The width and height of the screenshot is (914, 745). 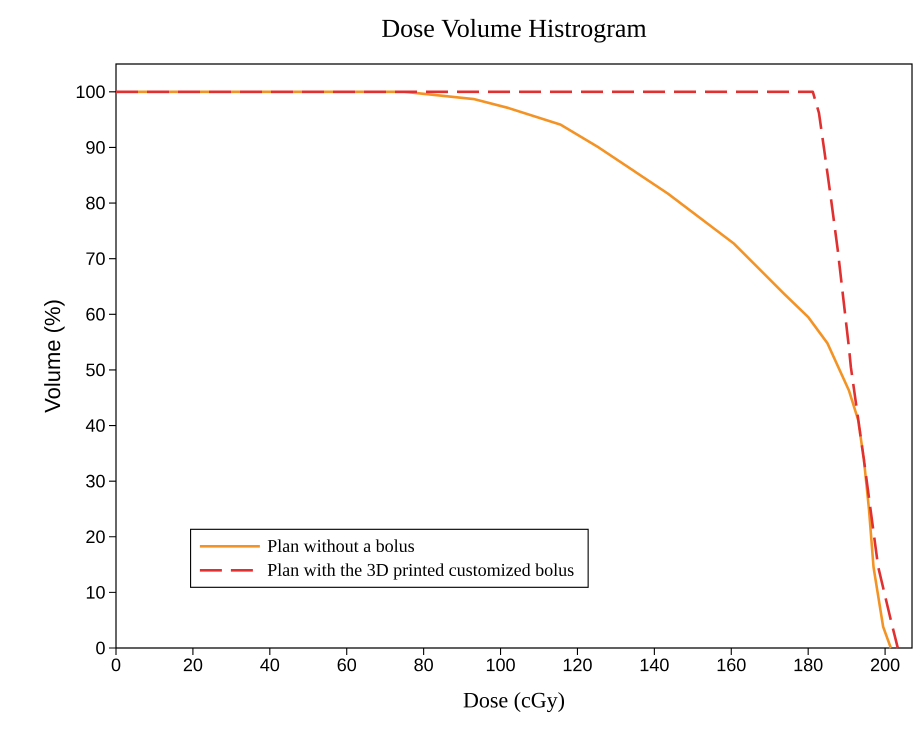 What do you see at coordinates (95, 592) in the screenshot?
I see `y-tick-label: 10` at bounding box center [95, 592].